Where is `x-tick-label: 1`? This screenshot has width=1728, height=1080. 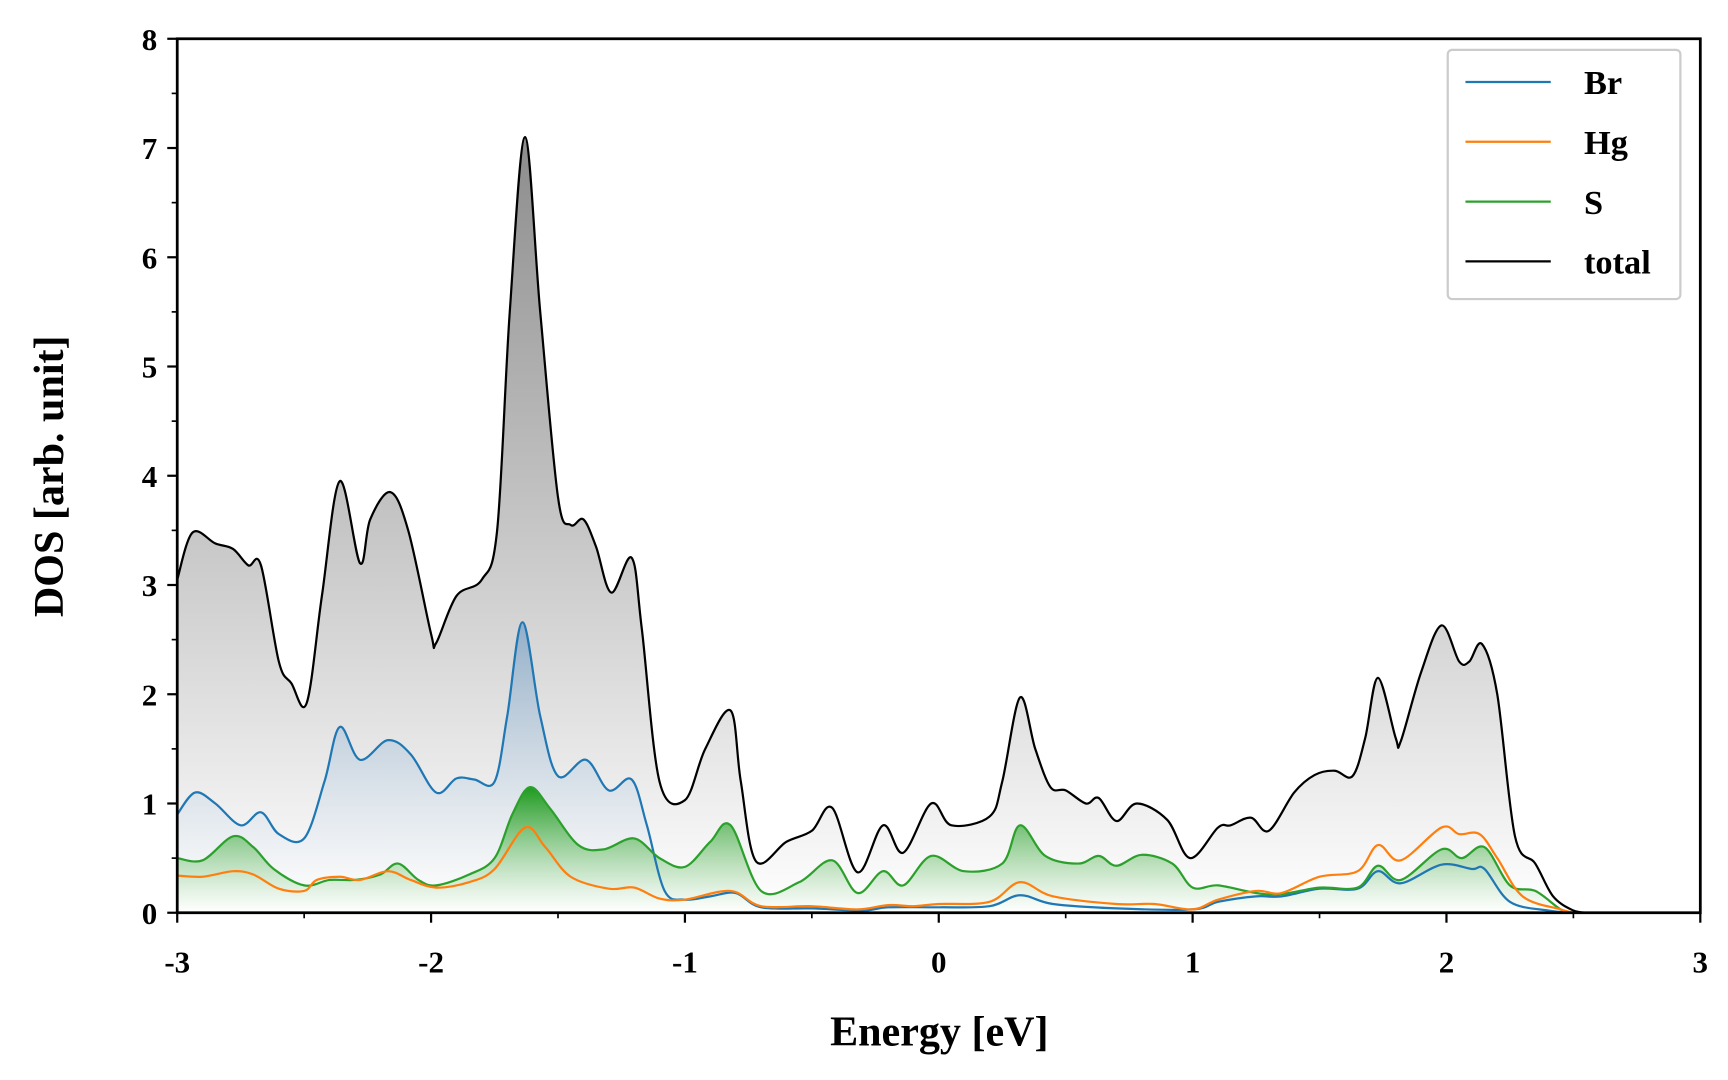 x-tick-label: 1 is located at coordinates (1193, 962).